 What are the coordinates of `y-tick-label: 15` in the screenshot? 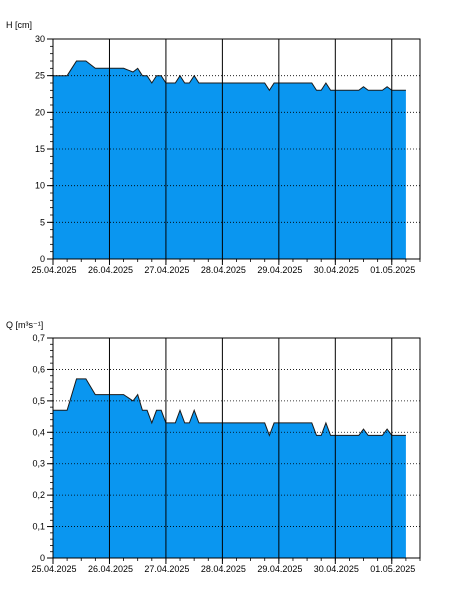 It's located at (40, 149).